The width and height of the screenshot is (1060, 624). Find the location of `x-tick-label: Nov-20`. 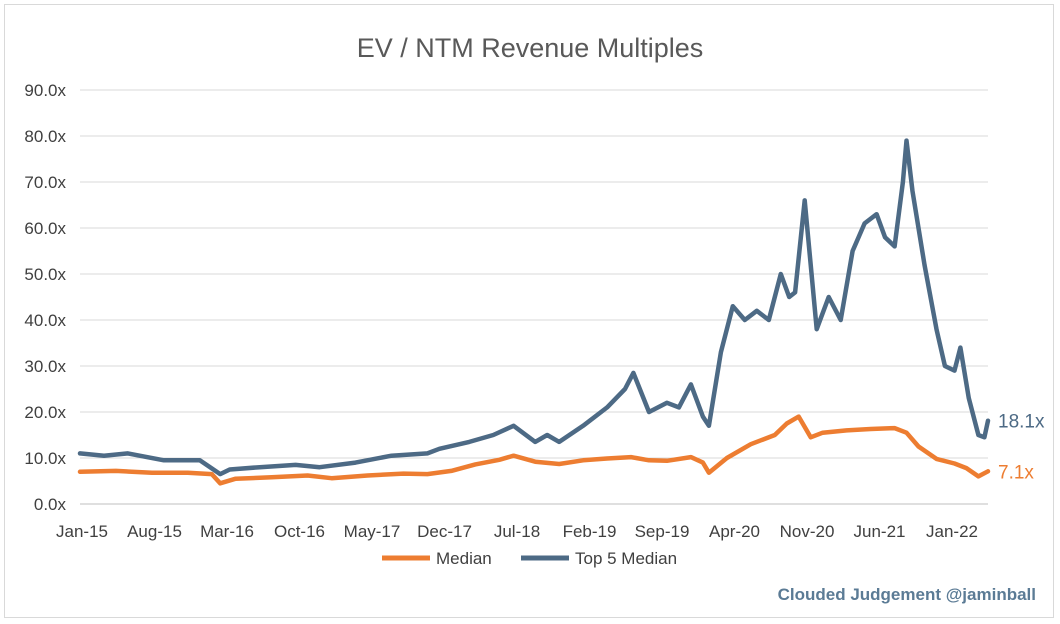

x-tick-label: Nov-20 is located at coordinates (807, 531).